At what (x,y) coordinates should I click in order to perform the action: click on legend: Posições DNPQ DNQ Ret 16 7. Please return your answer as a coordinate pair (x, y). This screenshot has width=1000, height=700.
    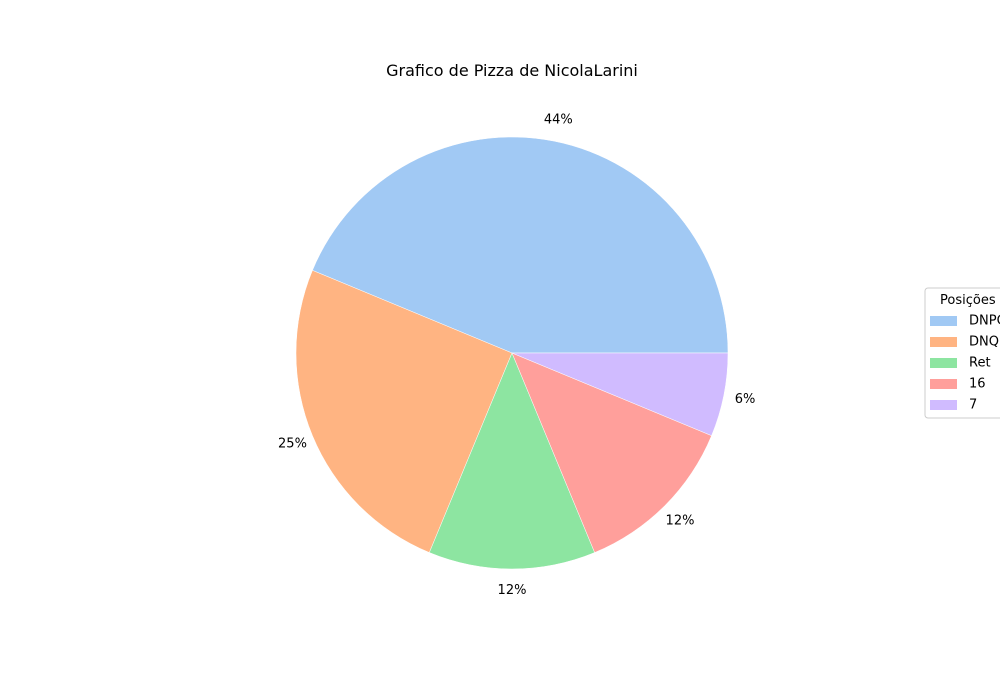
    Looking at the image, I should click on (962, 353).